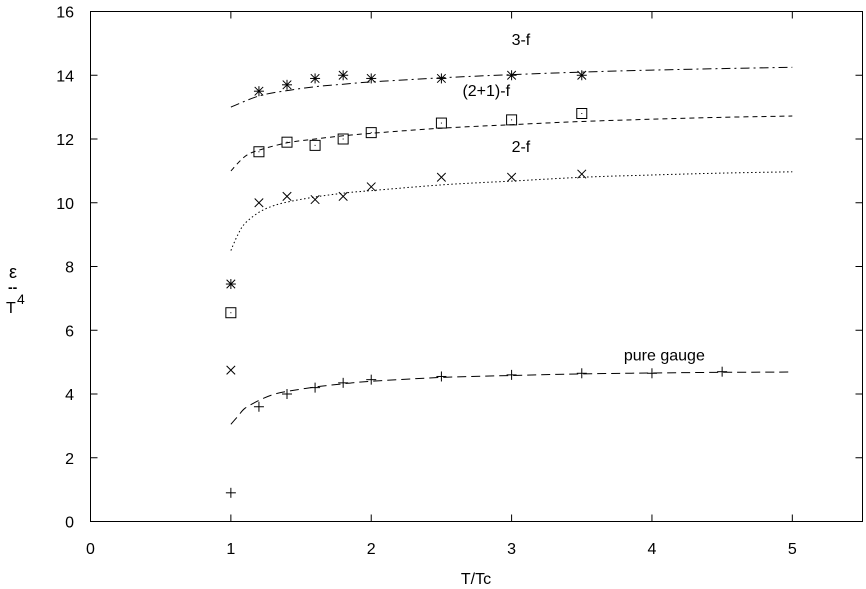 The height and width of the screenshot is (589, 866). Describe the element at coordinates (792, 549) in the screenshot. I see `x-tick-label: 5` at that location.